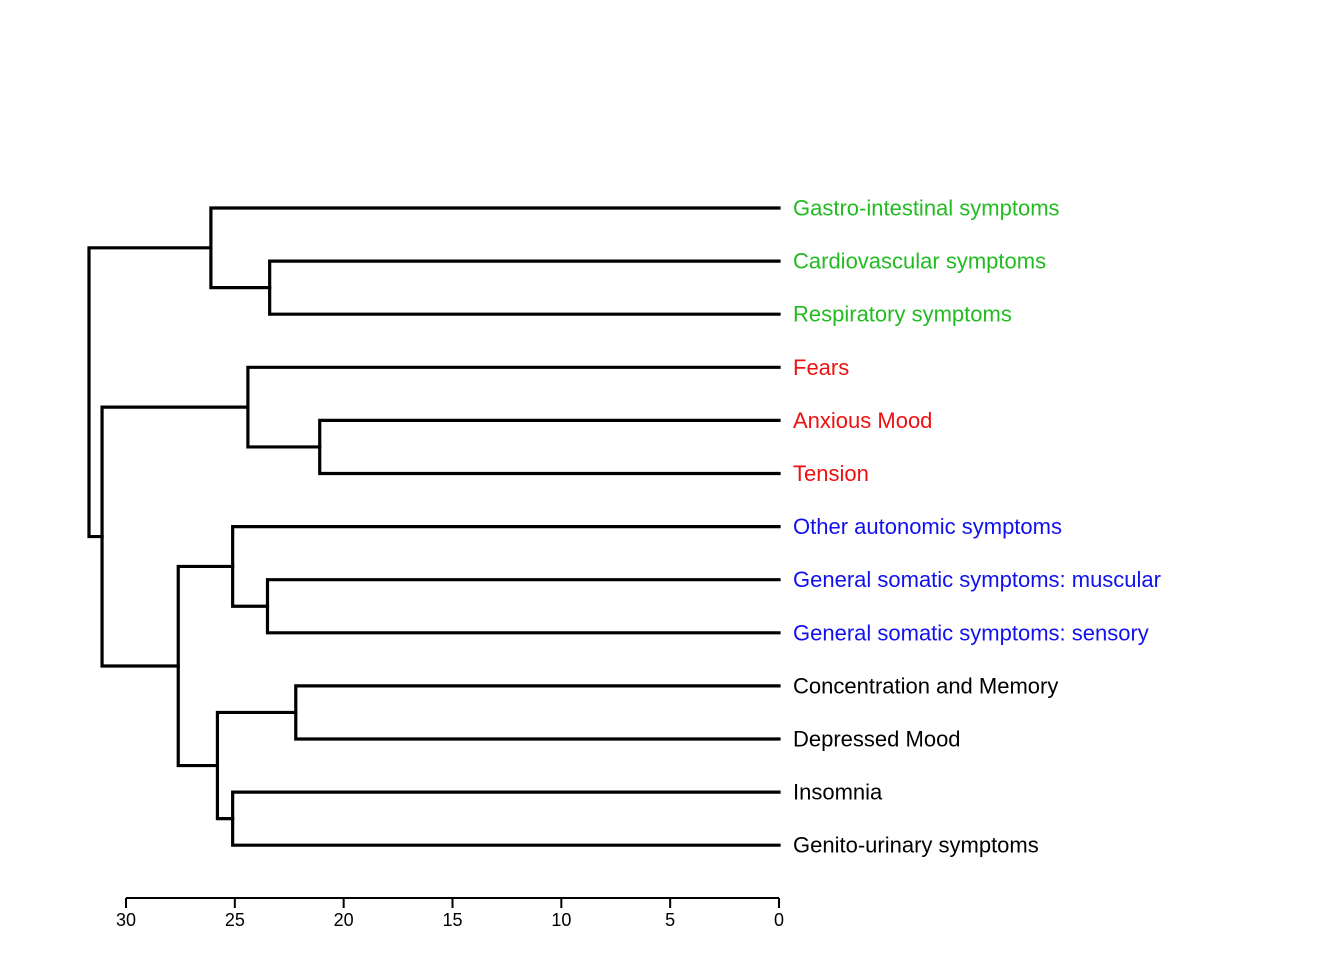  I want to click on x-tick-label: 30, so click(126, 920).